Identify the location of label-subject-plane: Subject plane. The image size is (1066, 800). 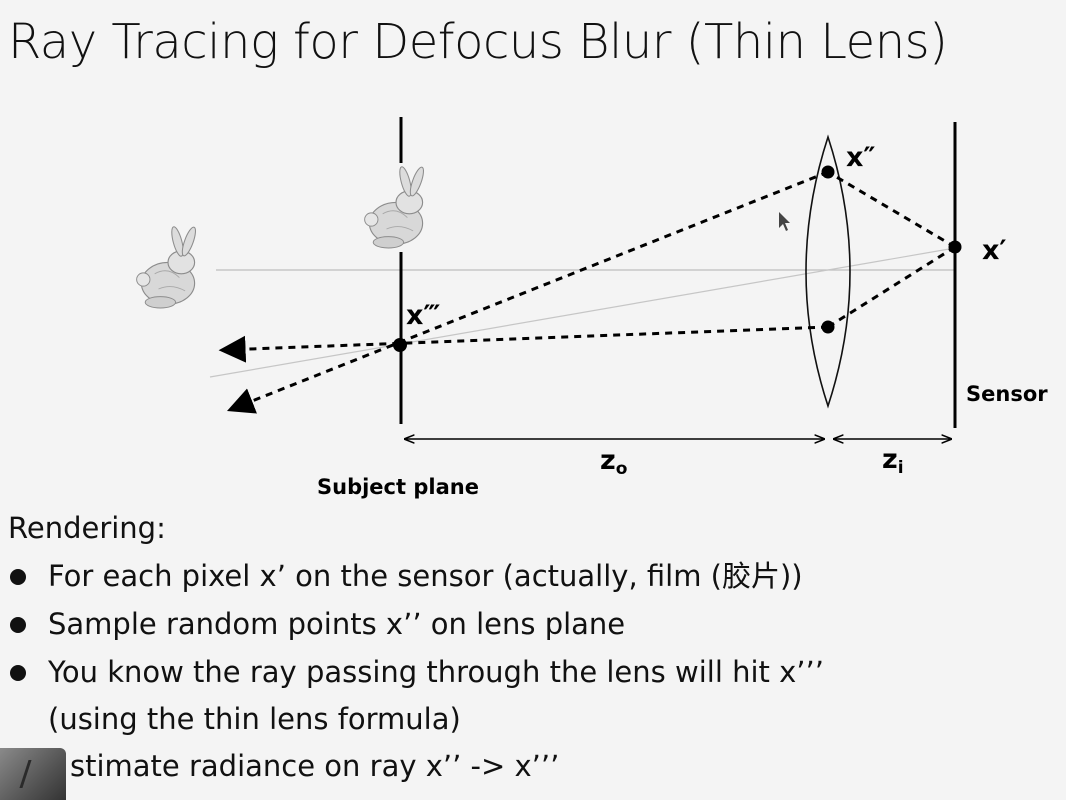
(398, 487).